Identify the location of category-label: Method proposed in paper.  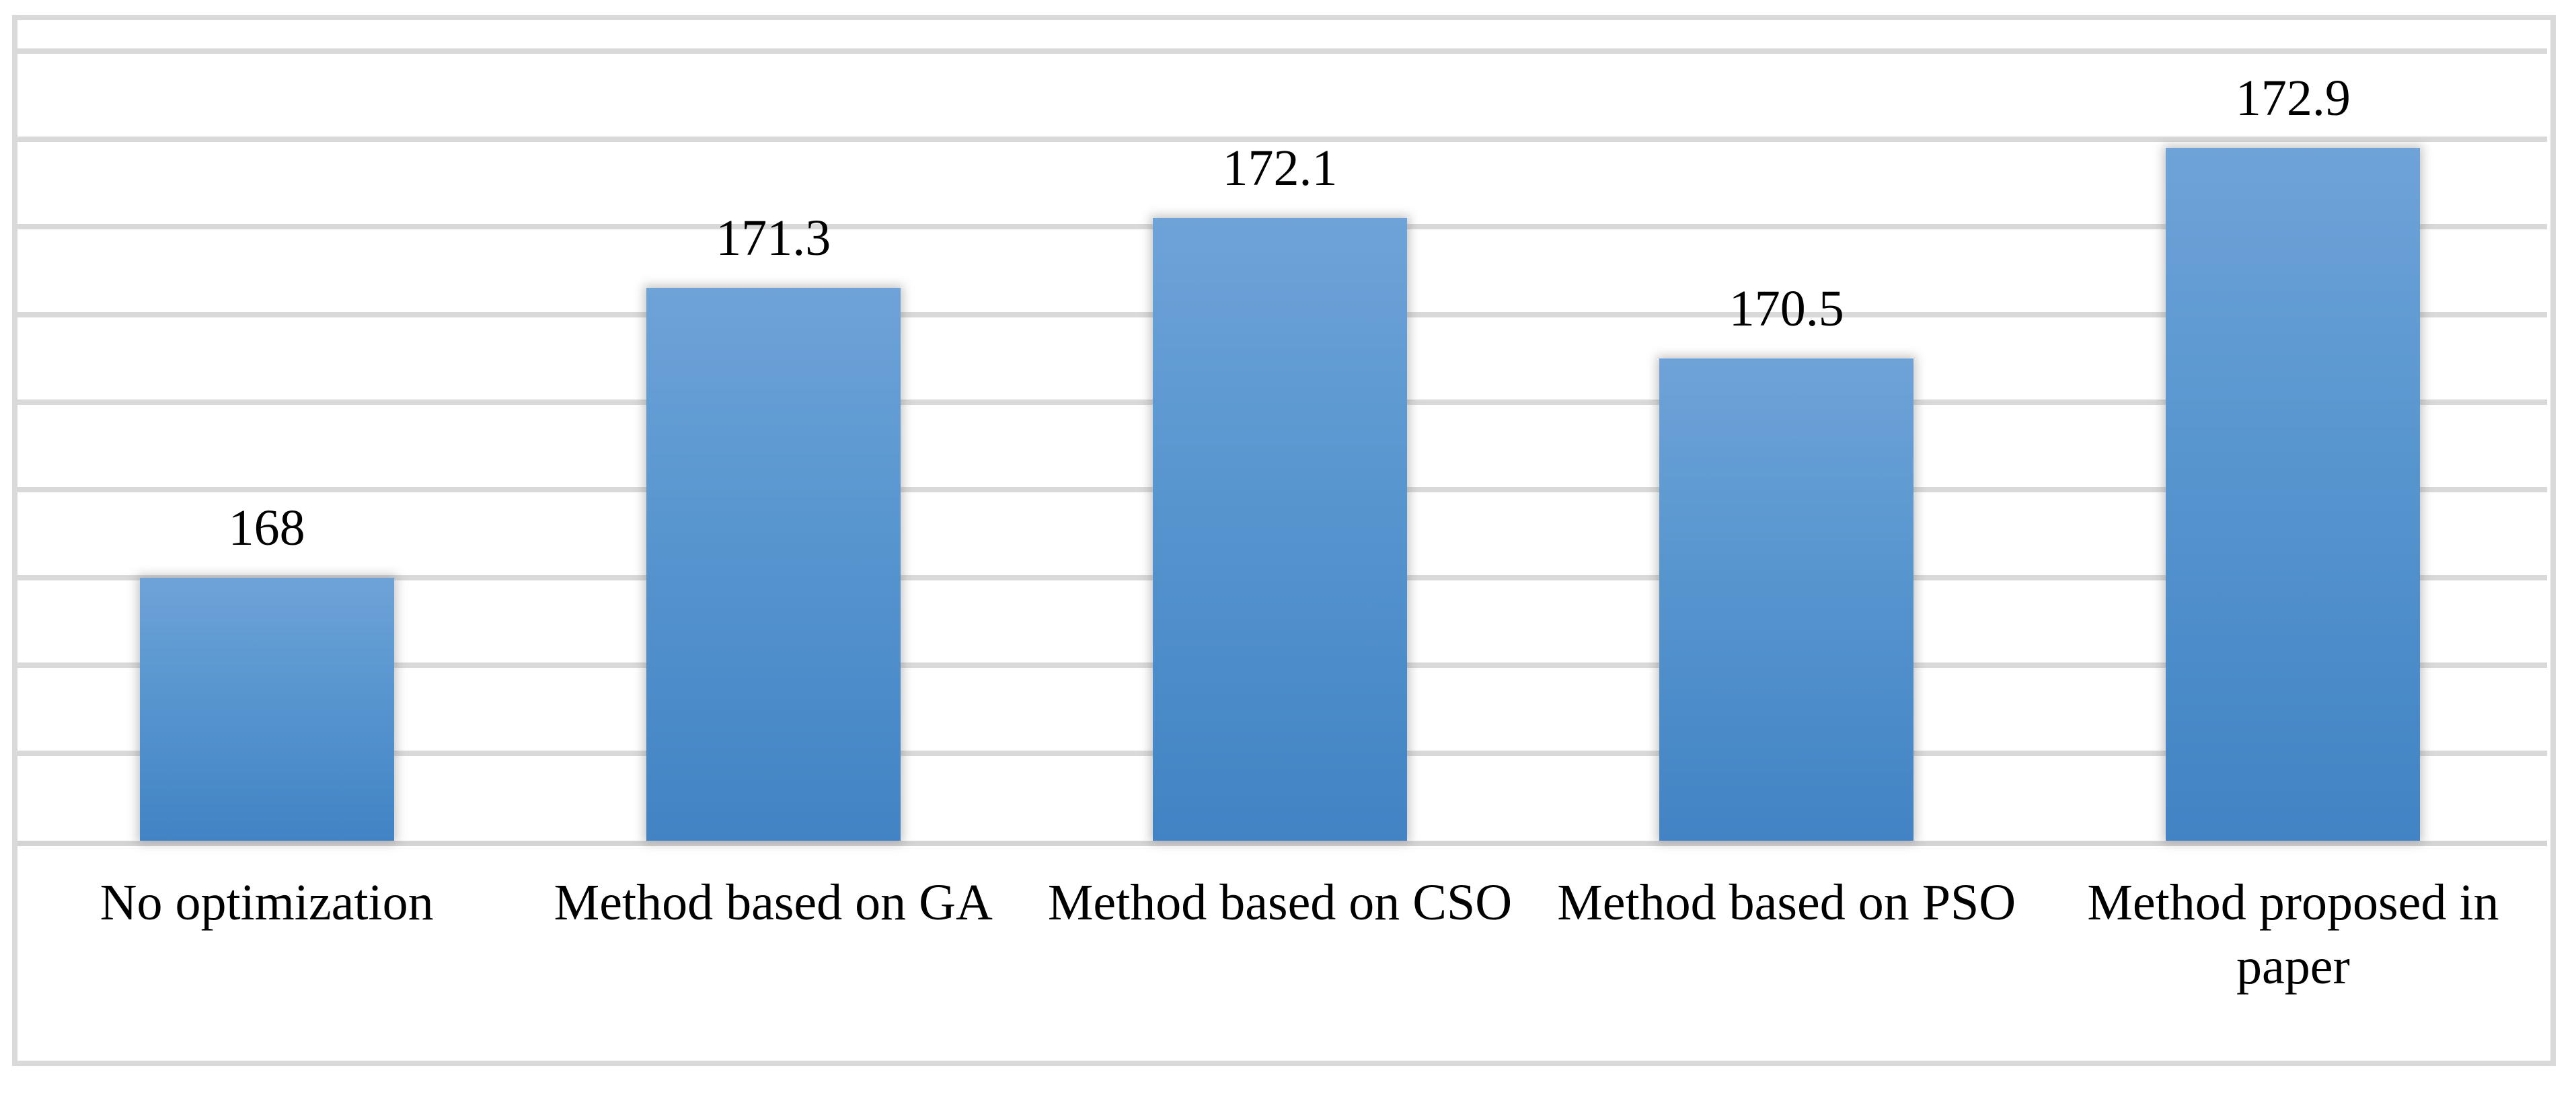
(2293, 935).